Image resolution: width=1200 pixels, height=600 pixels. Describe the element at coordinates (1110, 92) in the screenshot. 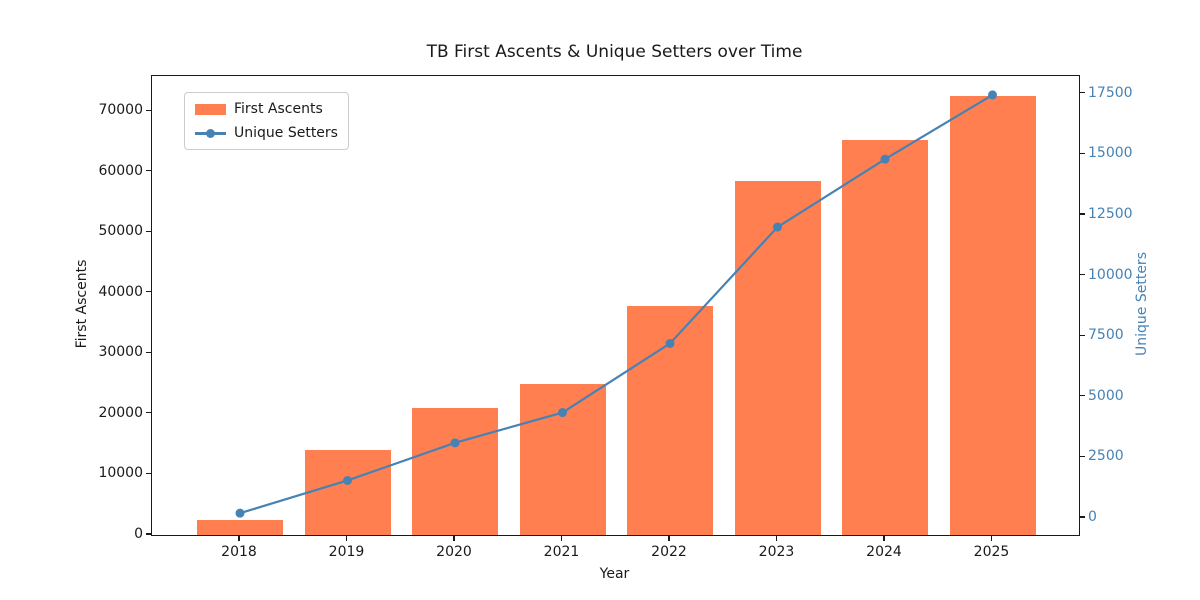

I see `y2-tick-label: 17500` at that location.